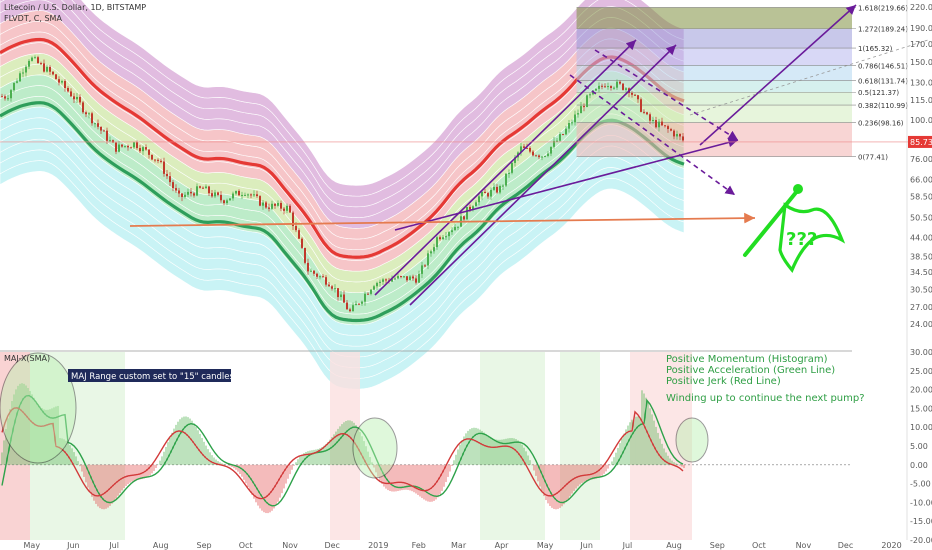  I want to click on x-tick: May, so click(32, 545).